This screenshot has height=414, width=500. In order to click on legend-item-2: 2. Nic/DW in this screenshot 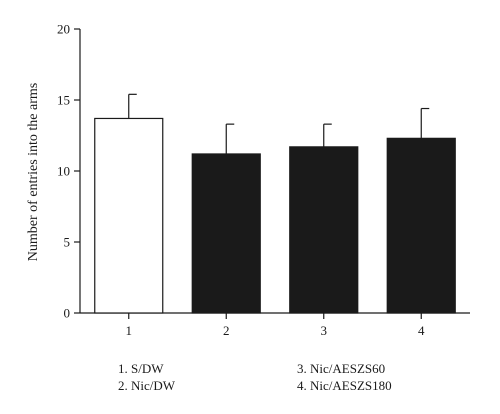, I will do `click(147, 385)`.